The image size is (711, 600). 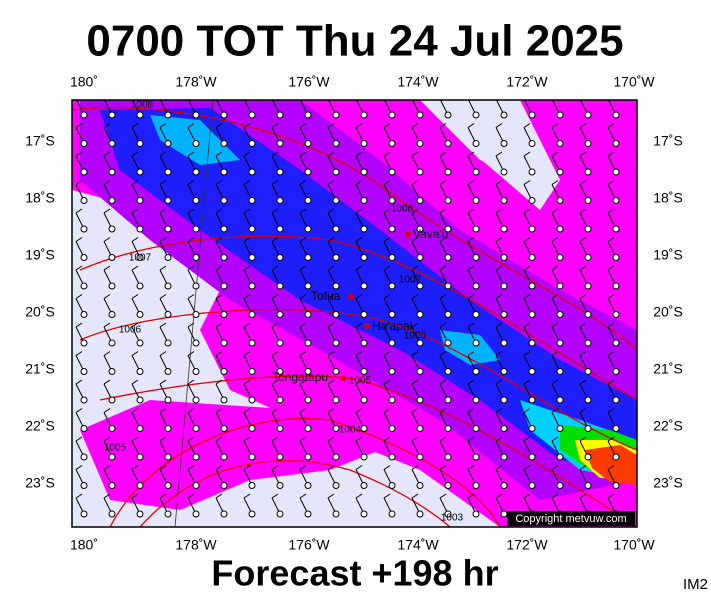 I want to click on title: 0700 TOT Thu 24 Jul 2025, so click(x=354, y=41).